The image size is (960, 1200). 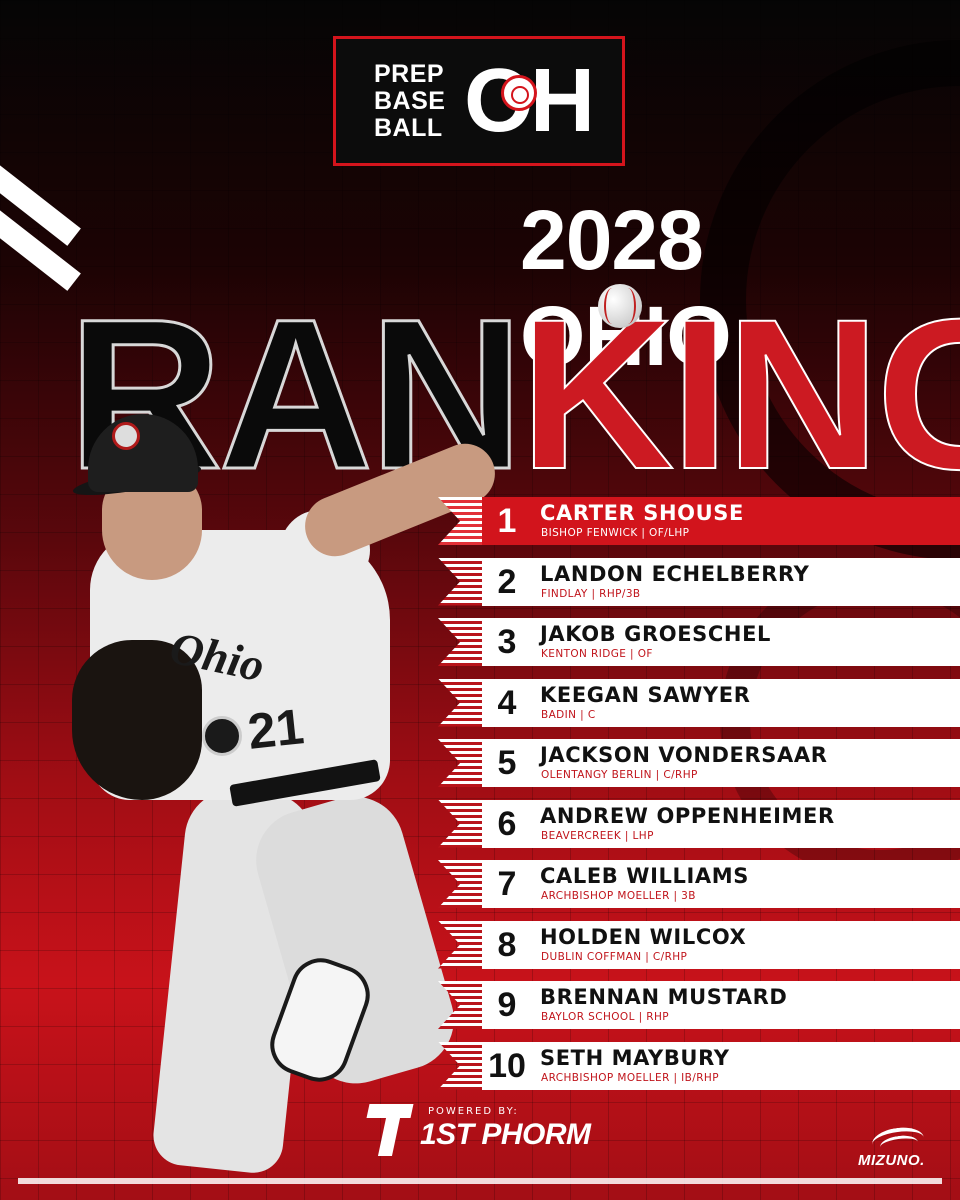 I want to click on headline-rankings-red: KINGS, so click(x=739, y=394).